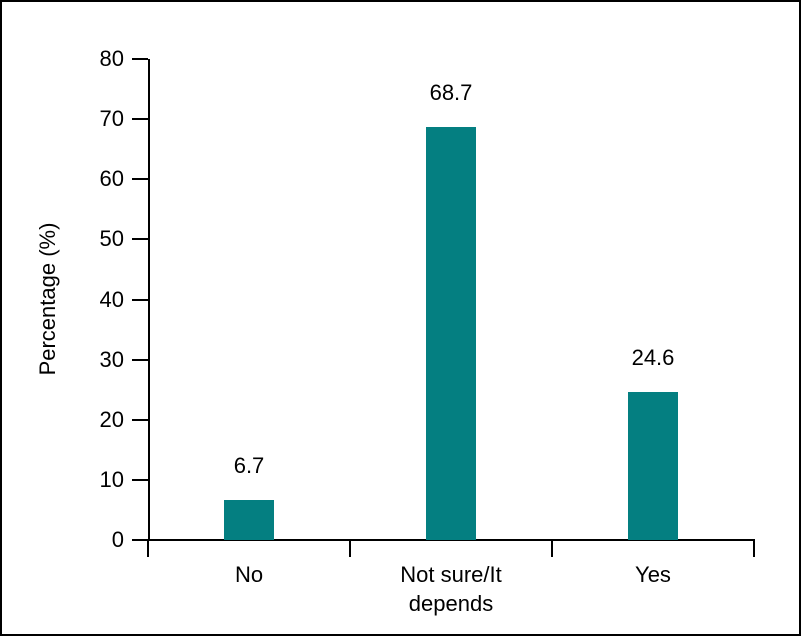 This screenshot has height=636, width=801. What do you see at coordinates (249, 574) in the screenshot?
I see `x-category-label: No` at bounding box center [249, 574].